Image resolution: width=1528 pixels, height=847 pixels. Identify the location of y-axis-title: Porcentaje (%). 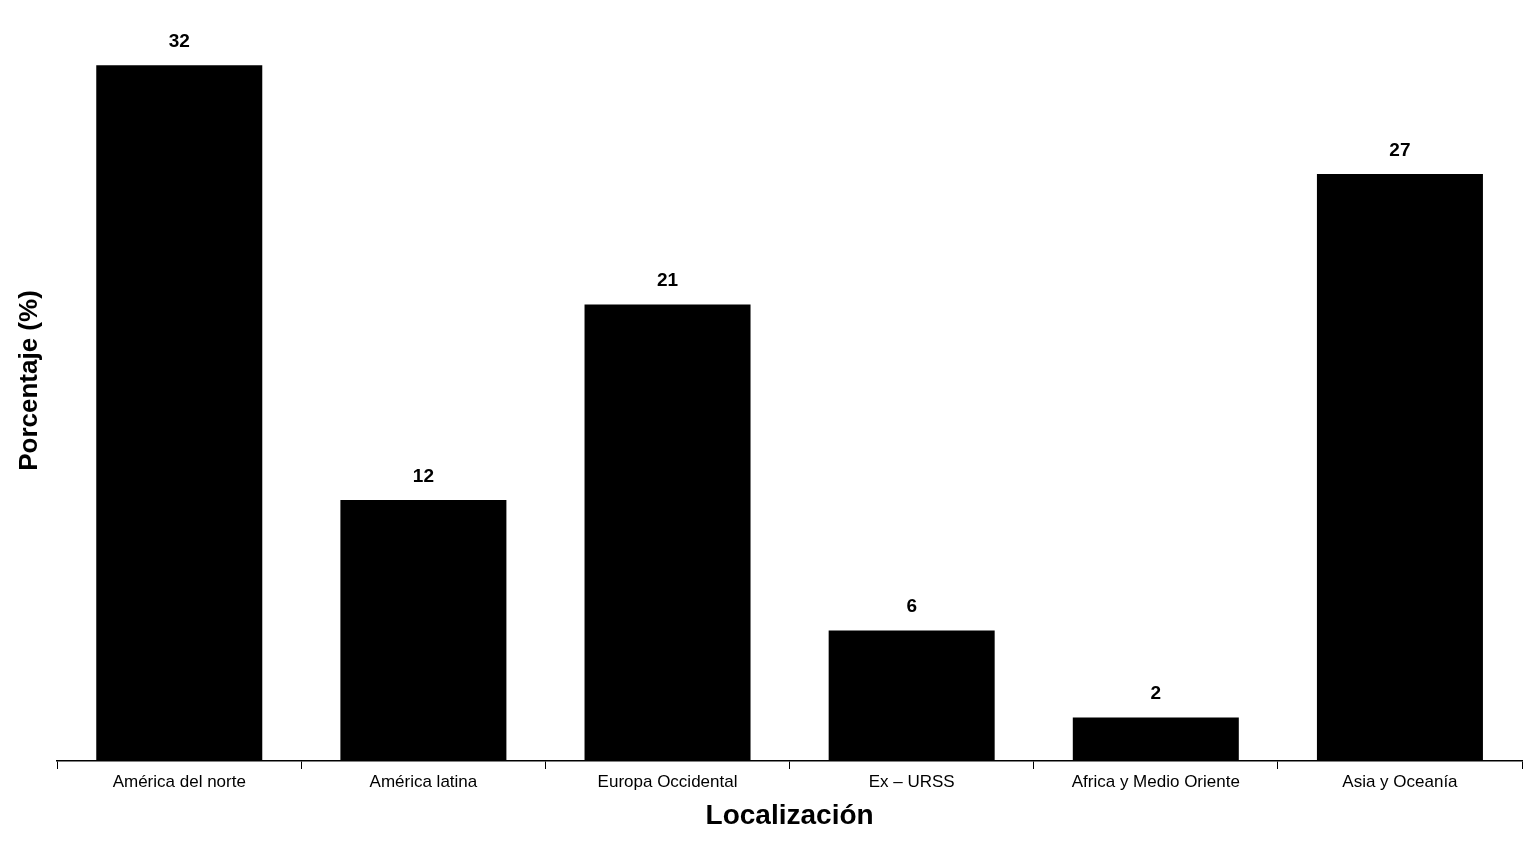
(27, 380).